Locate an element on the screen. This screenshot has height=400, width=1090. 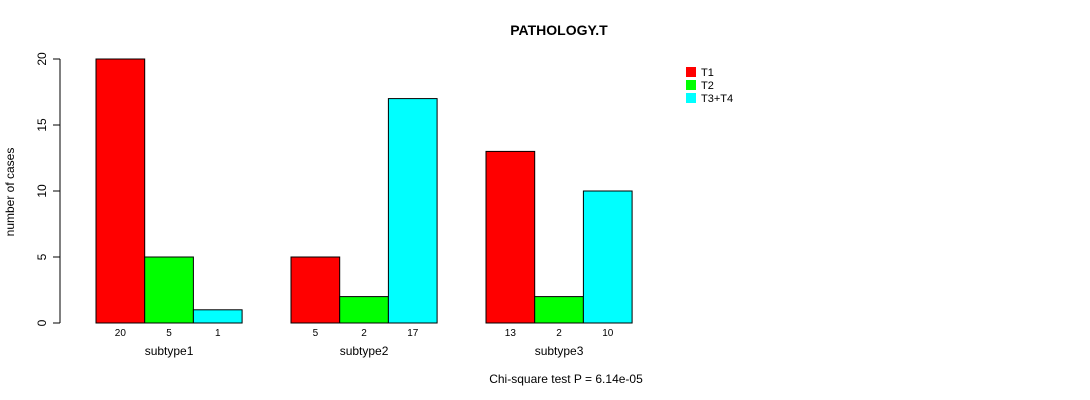
y-tick-label: 20 is located at coordinates (42, 59).